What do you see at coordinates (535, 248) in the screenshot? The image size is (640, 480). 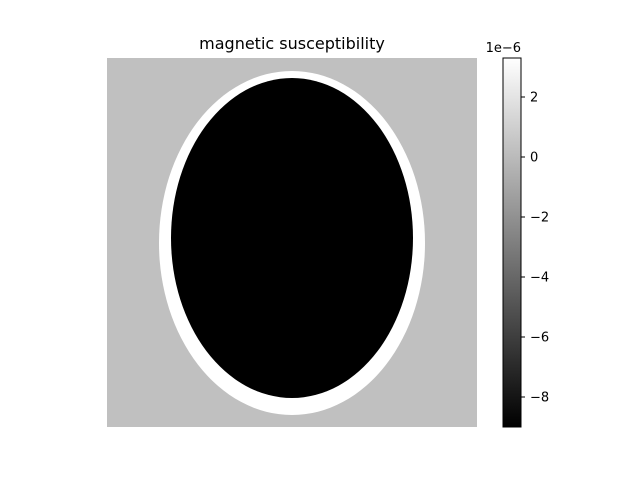 I see `colorbar-ticks: 2 0 −2 −4 −6 −8` at bounding box center [535, 248].